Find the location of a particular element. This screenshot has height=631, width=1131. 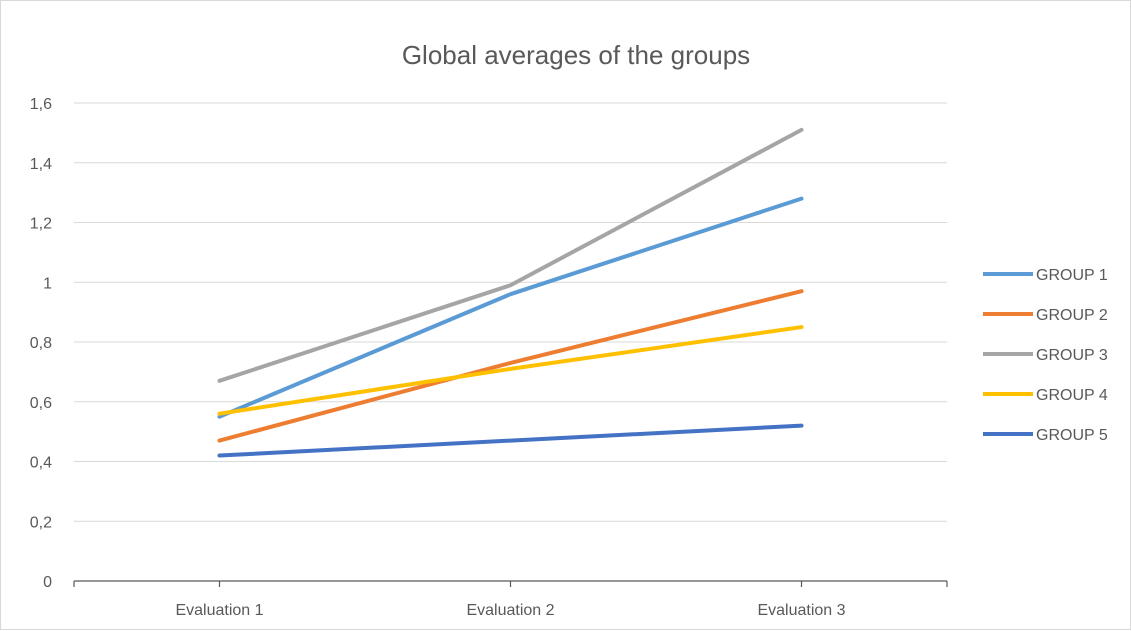

chart-title: Global averages of the groups is located at coordinates (576, 55).